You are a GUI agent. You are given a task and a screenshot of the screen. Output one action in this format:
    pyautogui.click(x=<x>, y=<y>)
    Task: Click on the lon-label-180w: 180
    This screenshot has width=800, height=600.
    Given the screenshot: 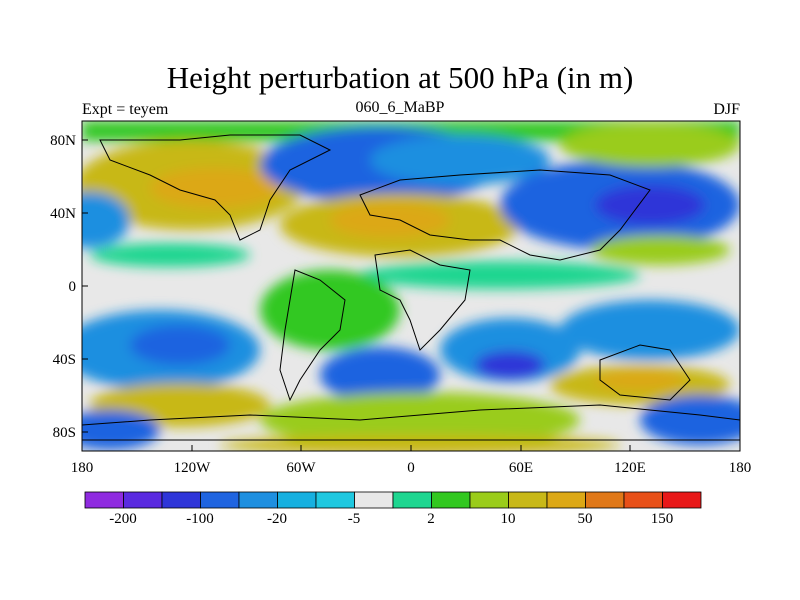 What is the action you would take?
    pyautogui.click(x=82, y=468)
    